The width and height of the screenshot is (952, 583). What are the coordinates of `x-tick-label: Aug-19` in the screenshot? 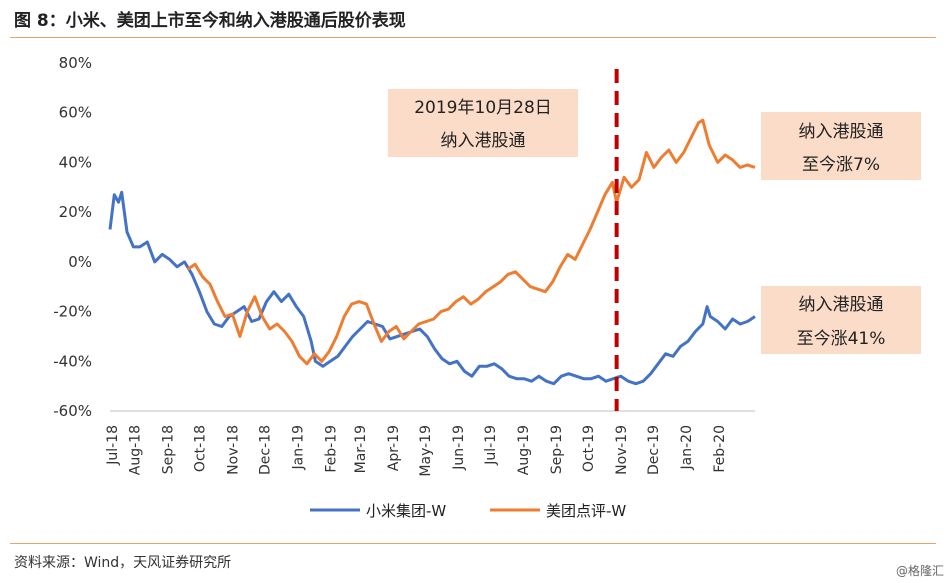 It's located at (524, 450).